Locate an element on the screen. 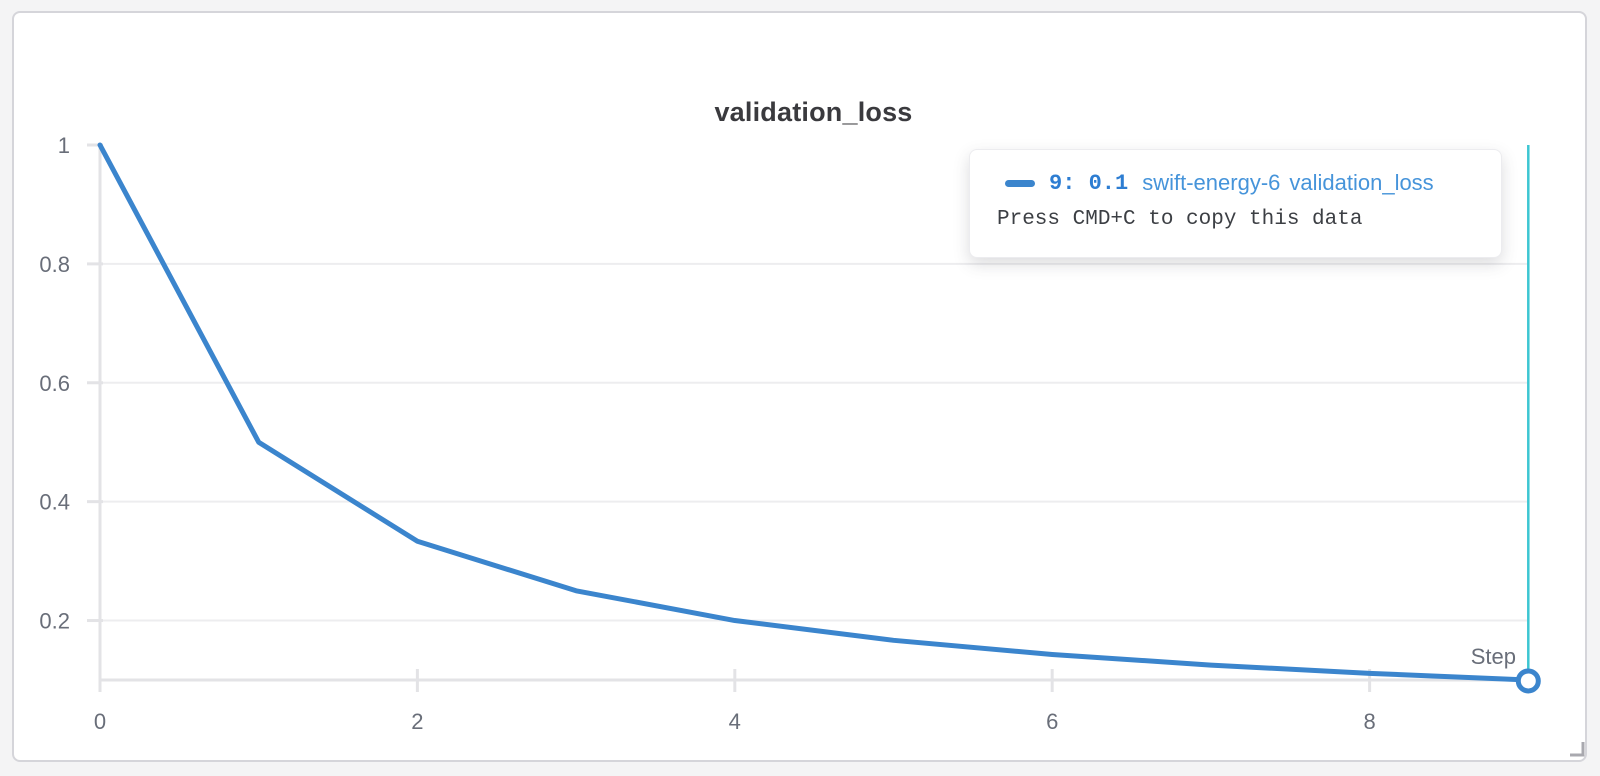 This screenshot has height=776, width=1600. tooltip-copy-hint: Press CMD+C to copy this data is located at coordinates (1180, 219).